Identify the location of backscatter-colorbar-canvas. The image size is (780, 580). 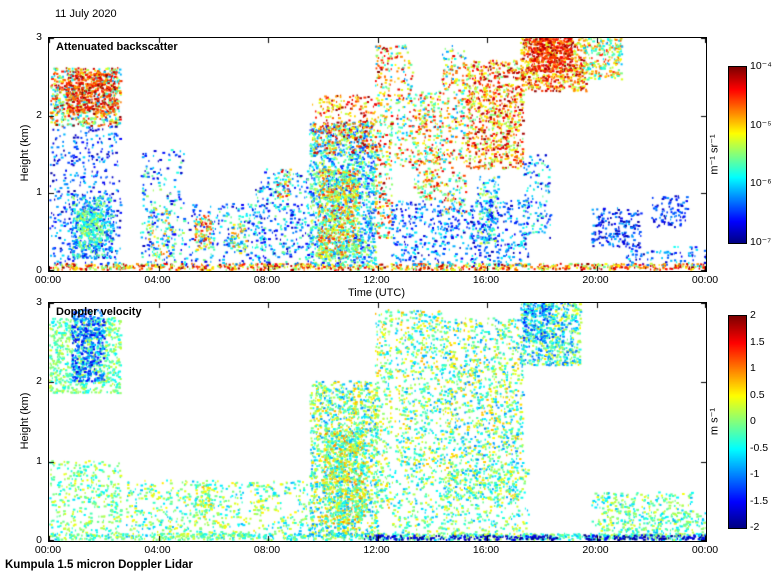
(737, 155).